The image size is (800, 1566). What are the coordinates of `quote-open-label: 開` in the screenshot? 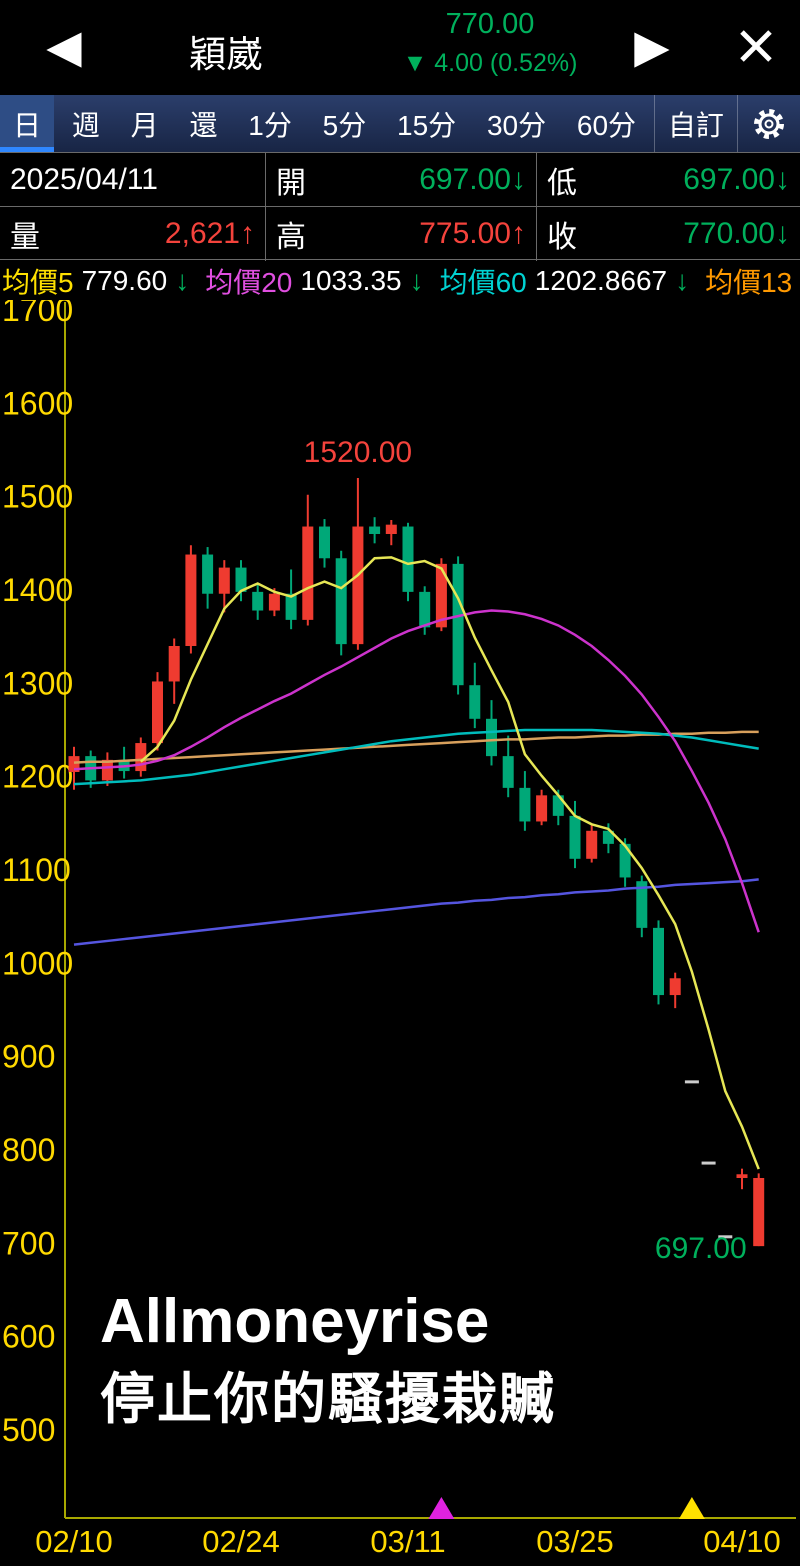 It's located at (291, 183).